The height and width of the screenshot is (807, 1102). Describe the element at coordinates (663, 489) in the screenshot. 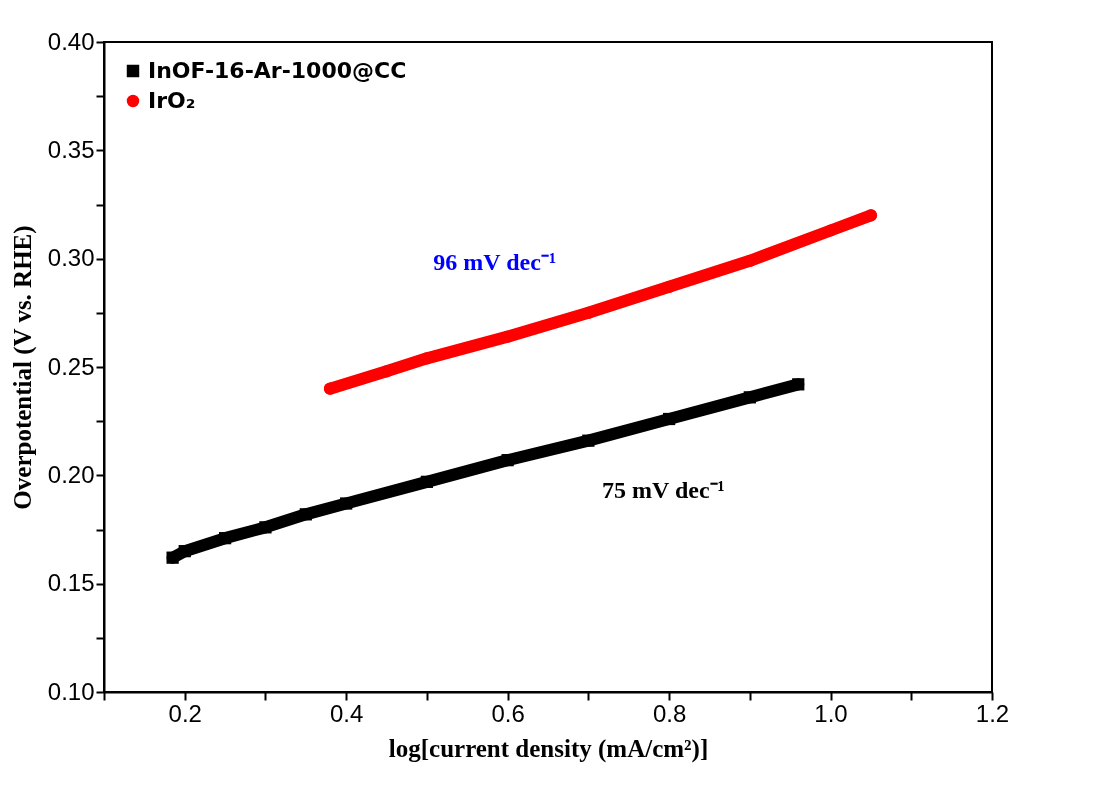

I see `annotation: 75 mV dec⁻¹` at that location.